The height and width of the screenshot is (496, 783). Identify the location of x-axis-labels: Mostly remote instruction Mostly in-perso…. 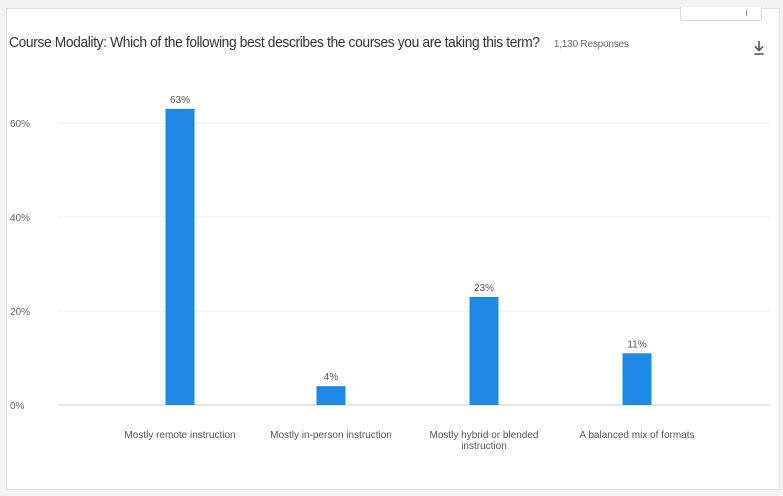
(409, 441).